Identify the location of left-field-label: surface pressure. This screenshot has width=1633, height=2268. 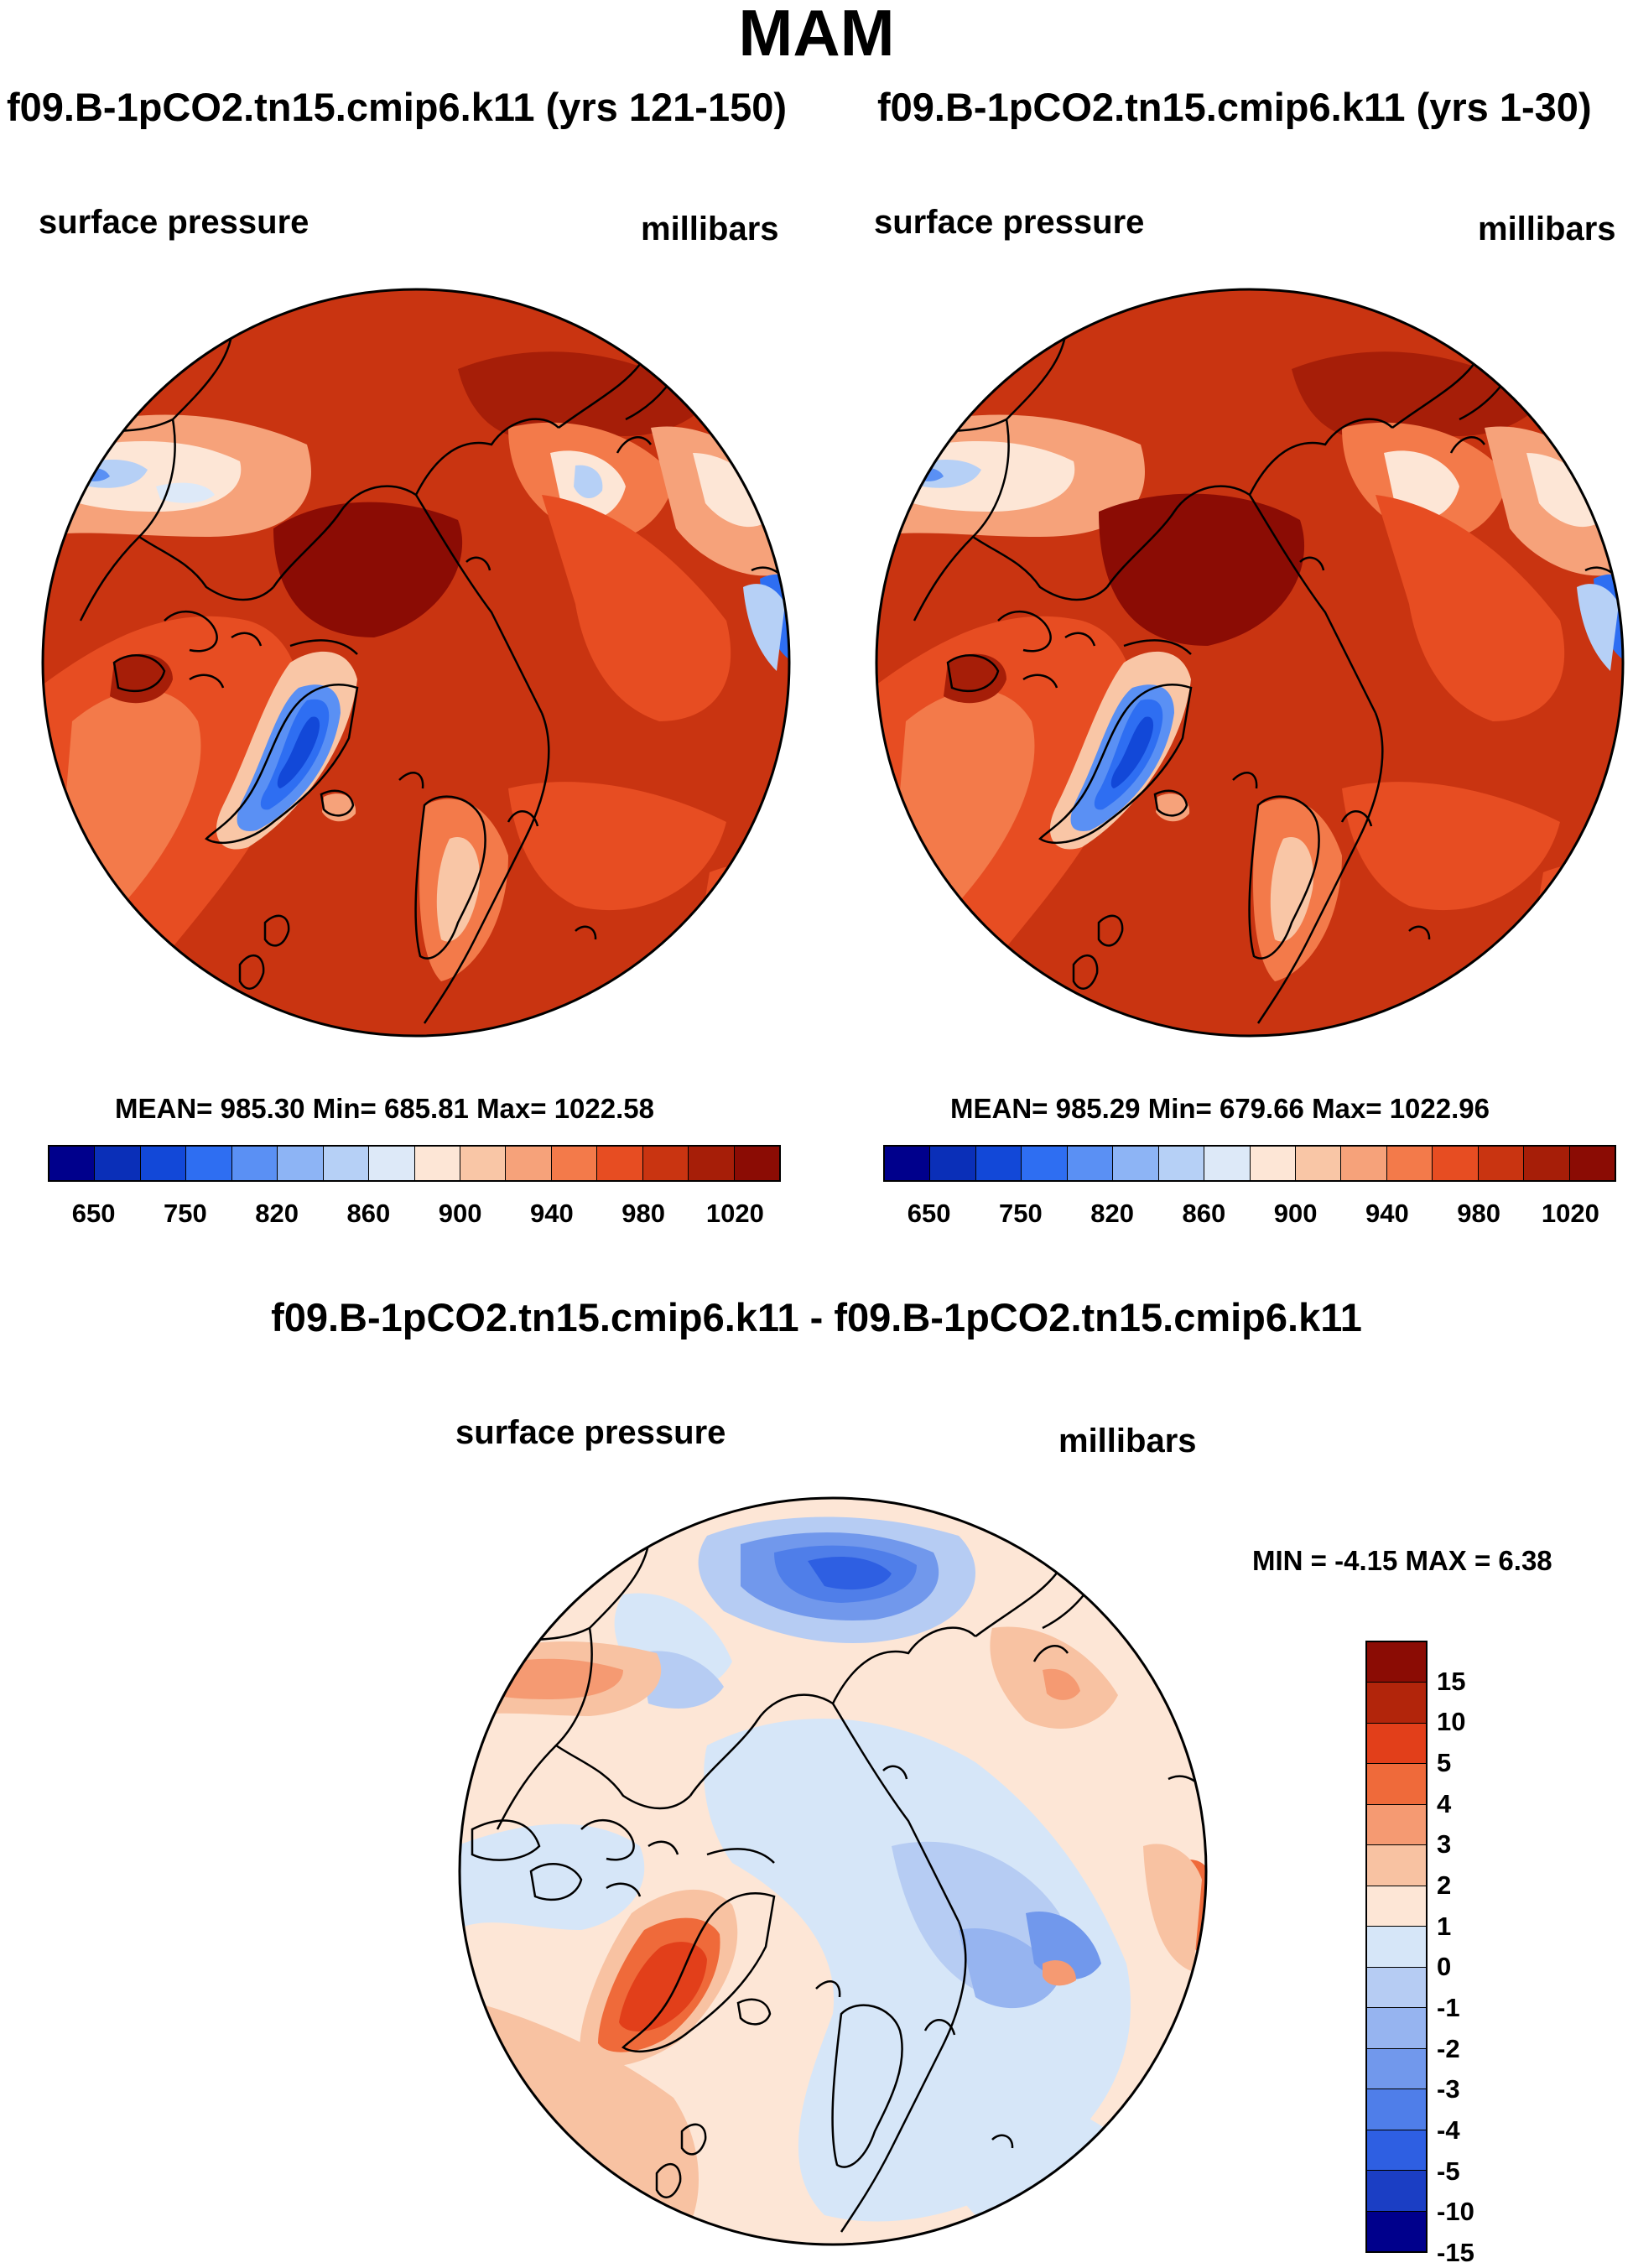
(174, 222).